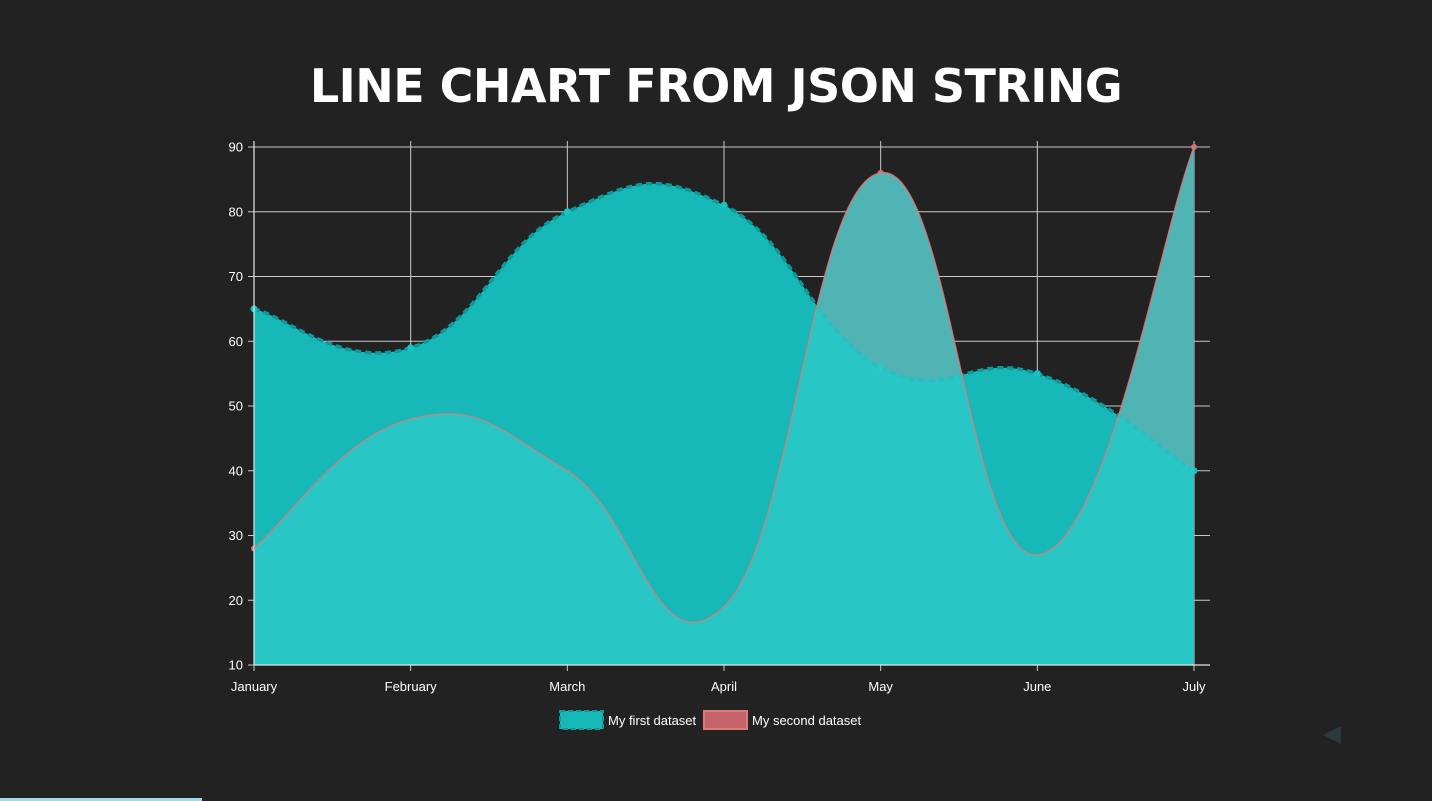 The width and height of the screenshot is (1432, 801). I want to click on x-tick-label: March, so click(567, 686).